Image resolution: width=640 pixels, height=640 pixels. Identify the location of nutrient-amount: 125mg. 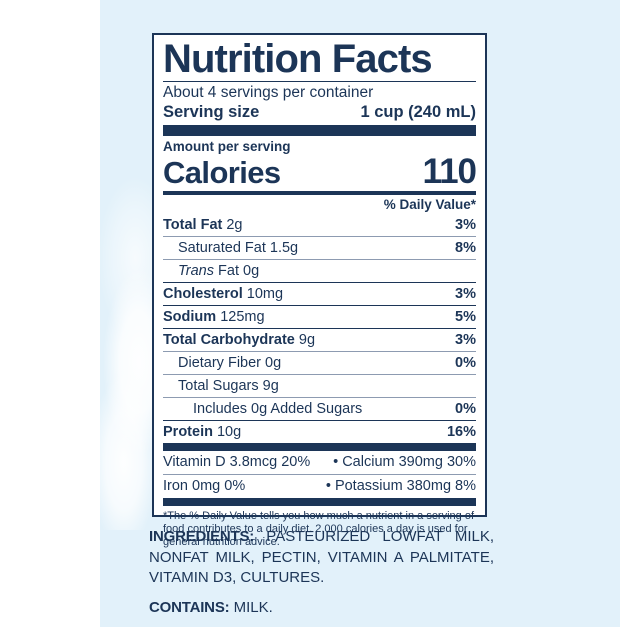
(240, 316).